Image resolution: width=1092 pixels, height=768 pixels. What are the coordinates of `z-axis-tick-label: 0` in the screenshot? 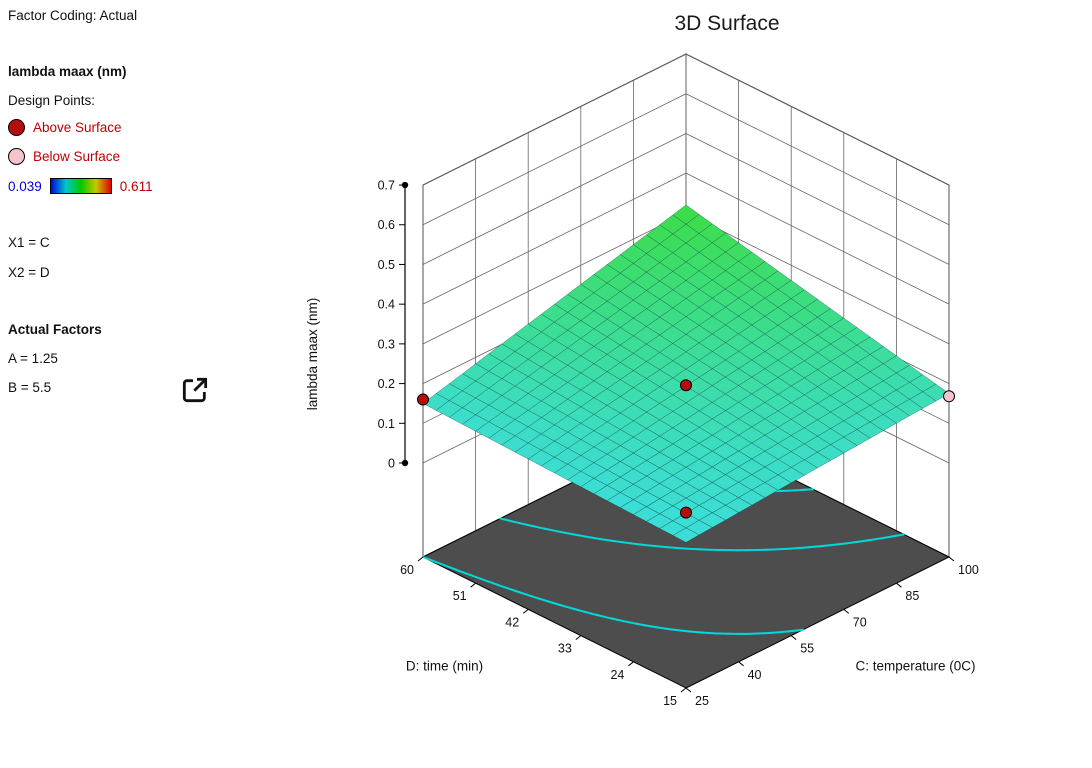 It's located at (391, 464).